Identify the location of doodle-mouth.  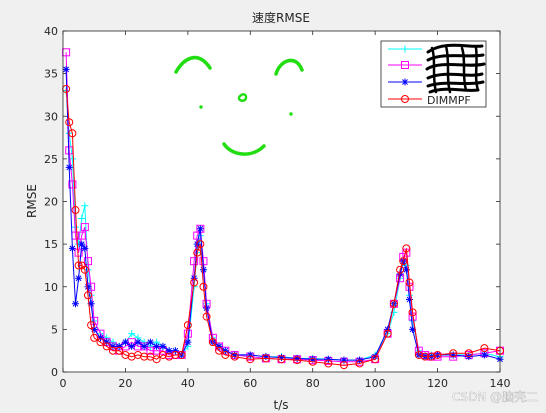
(244, 149).